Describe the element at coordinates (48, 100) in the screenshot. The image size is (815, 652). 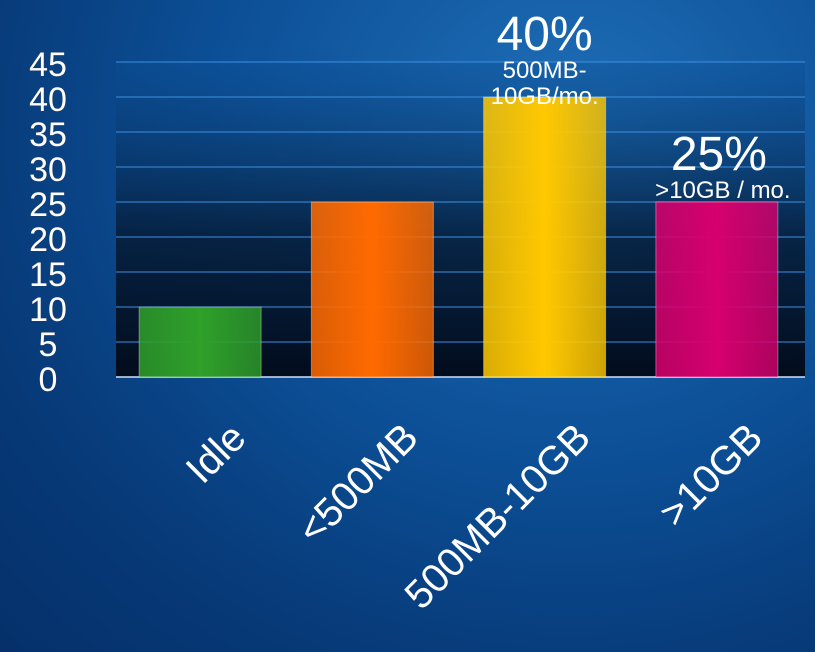
I see `y-tick-label: 40` at that location.